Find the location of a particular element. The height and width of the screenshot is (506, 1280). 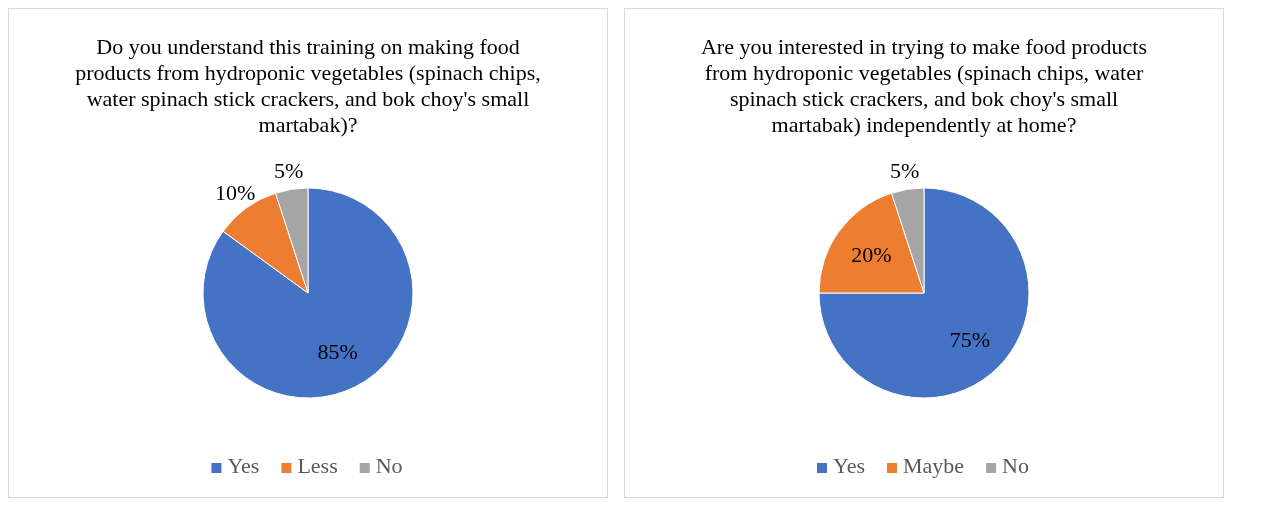

data-label: 85% is located at coordinates (337, 351).